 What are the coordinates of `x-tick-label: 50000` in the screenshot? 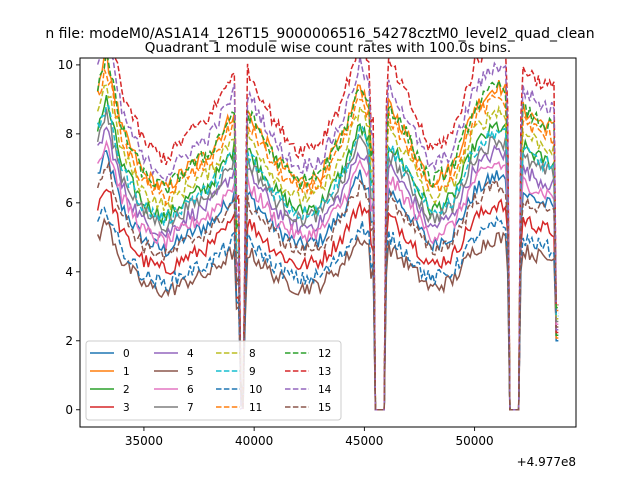 It's located at (475, 441).